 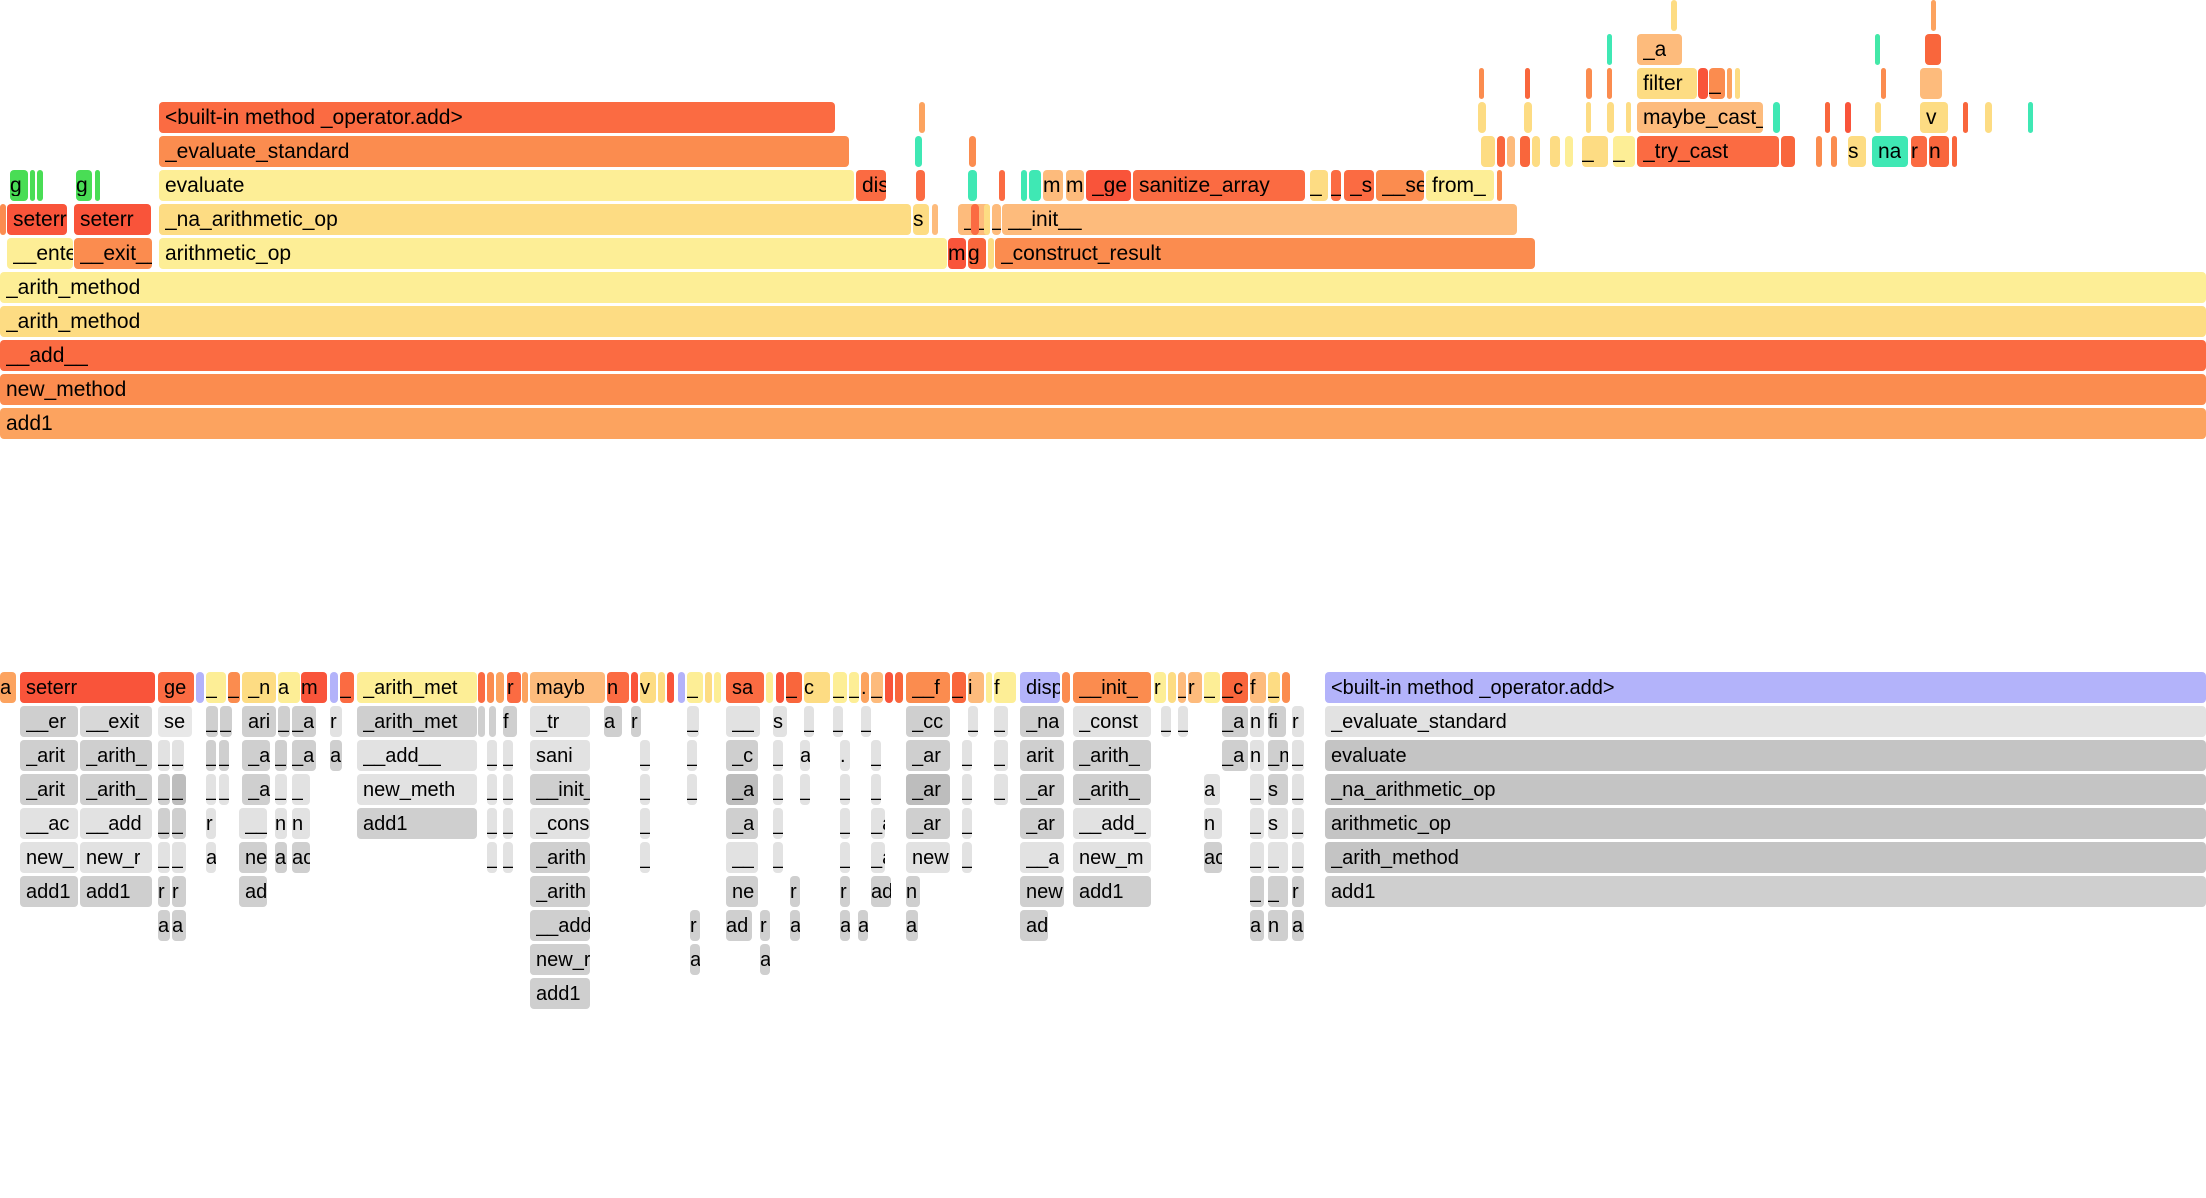 What do you see at coordinates (116, 721) in the screenshot?
I see `flame-frame: __exit` at bounding box center [116, 721].